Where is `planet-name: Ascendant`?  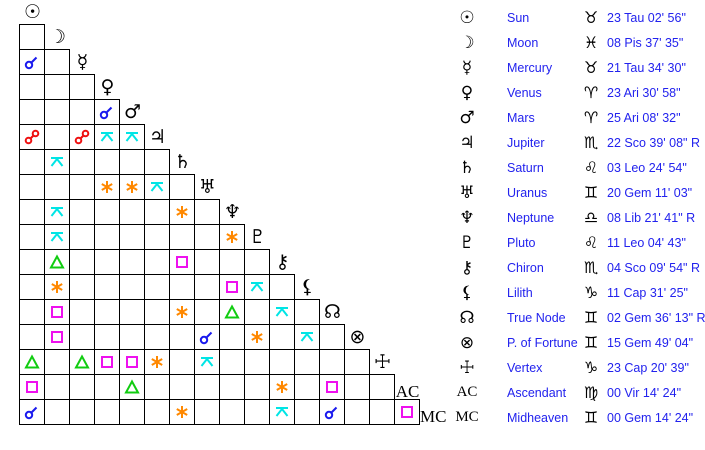
planet-name: Ascendant is located at coordinates (537, 392).